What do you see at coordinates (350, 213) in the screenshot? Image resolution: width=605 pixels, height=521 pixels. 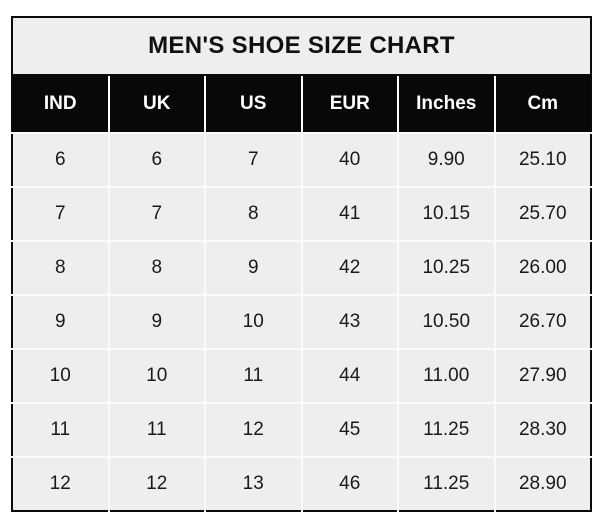 I see `cell-eur: 41` at bounding box center [350, 213].